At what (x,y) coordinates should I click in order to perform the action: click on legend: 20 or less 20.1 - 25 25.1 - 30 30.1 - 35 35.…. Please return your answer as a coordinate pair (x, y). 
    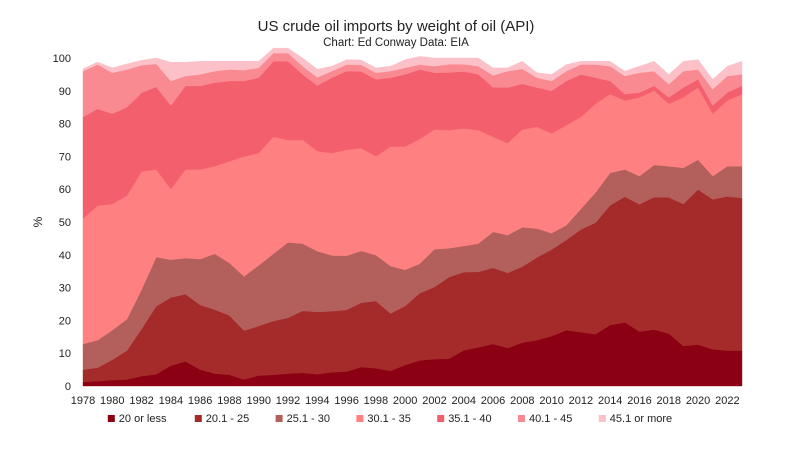
    Looking at the image, I should click on (389, 419).